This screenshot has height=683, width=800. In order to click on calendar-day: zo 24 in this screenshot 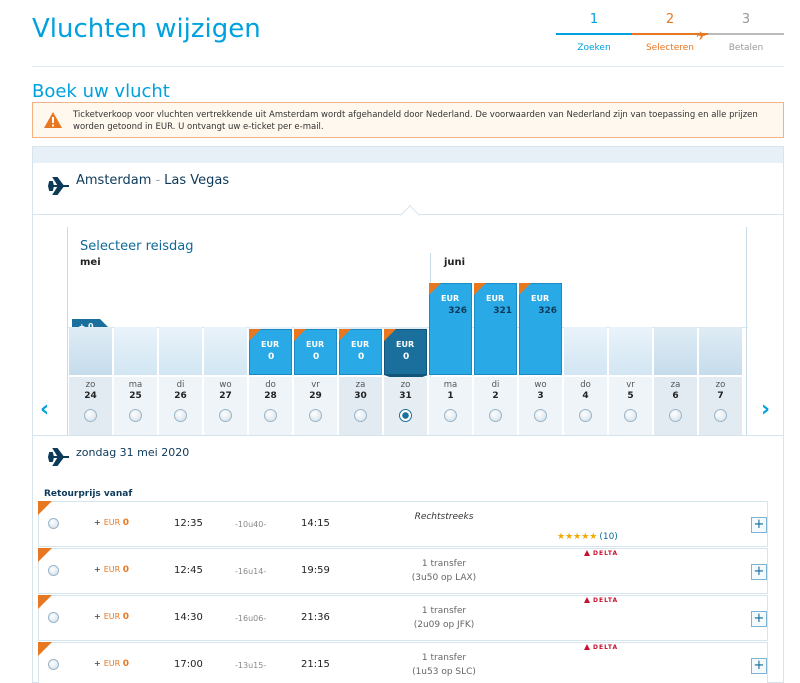, I will do `click(90, 331)`.